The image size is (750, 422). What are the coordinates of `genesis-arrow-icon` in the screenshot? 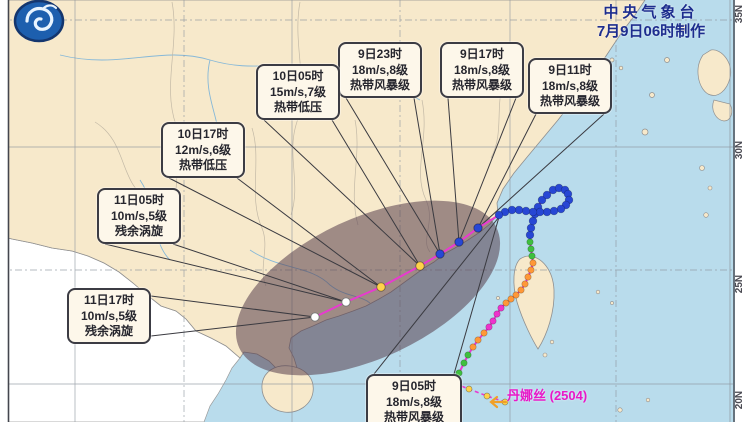 It's located at (498, 402).